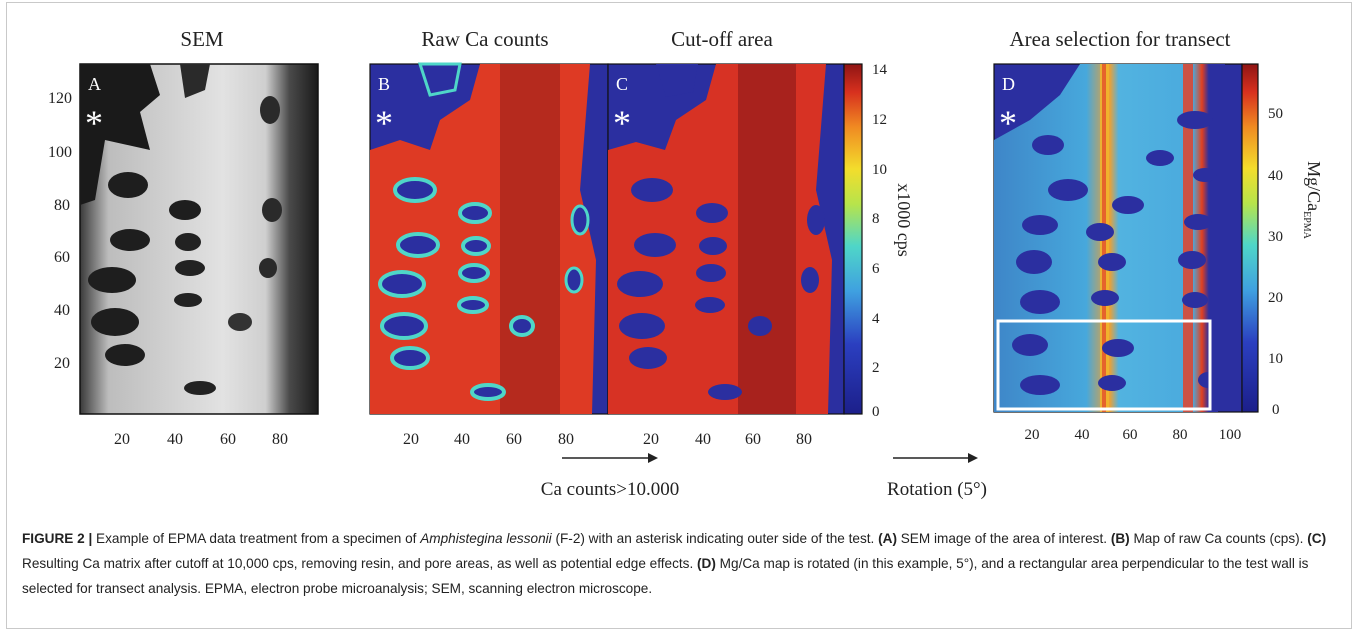 This screenshot has width=1358, height=635. Describe the element at coordinates (60, 152) in the screenshot. I see `y-tick-100: 100` at that location.